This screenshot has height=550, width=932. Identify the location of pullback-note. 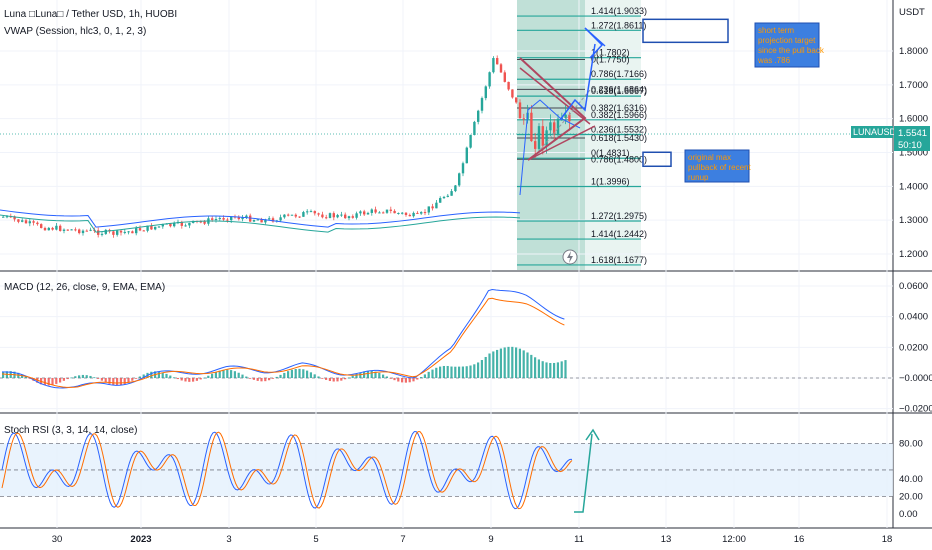
(717, 166).